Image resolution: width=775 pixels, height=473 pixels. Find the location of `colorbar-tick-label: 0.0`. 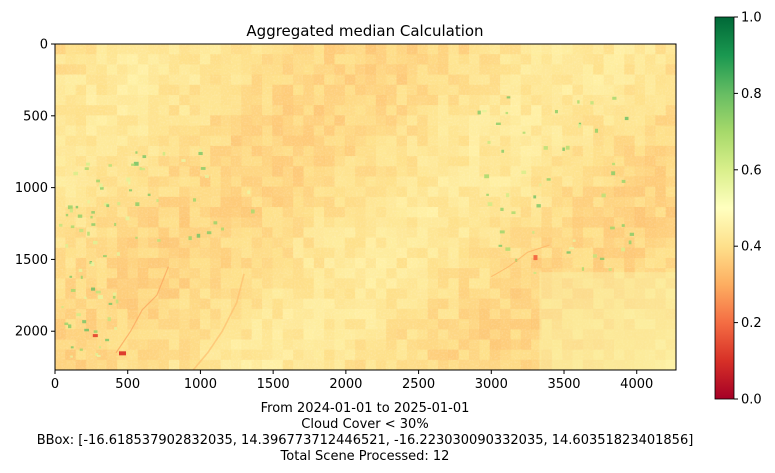

colorbar-tick-label: 0.0 is located at coordinates (751, 400).